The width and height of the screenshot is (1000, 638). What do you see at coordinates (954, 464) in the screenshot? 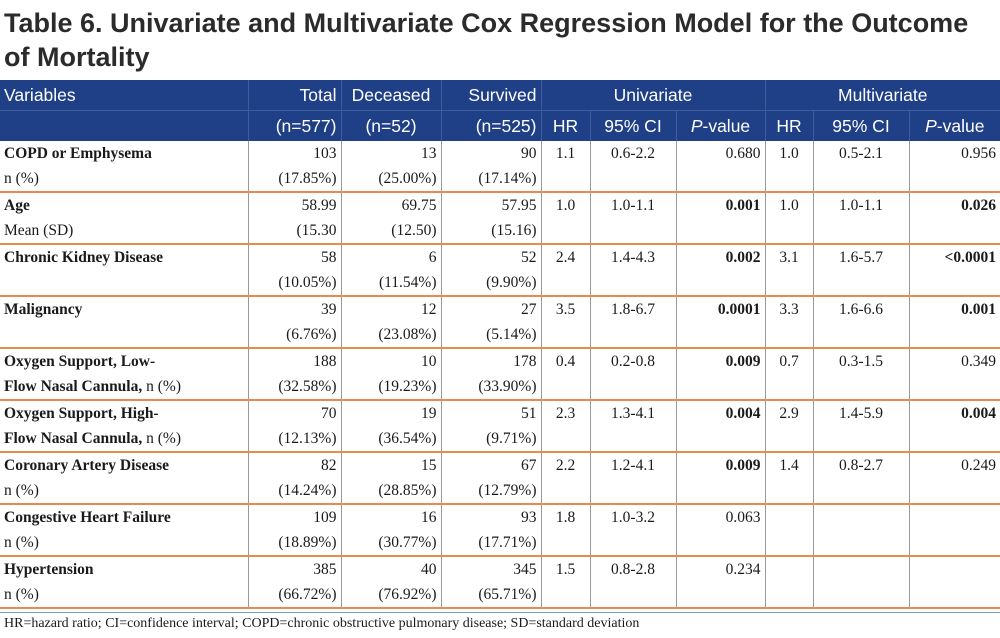
I see `multivariate-pvalue: 0.249` at bounding box center [954, 464].